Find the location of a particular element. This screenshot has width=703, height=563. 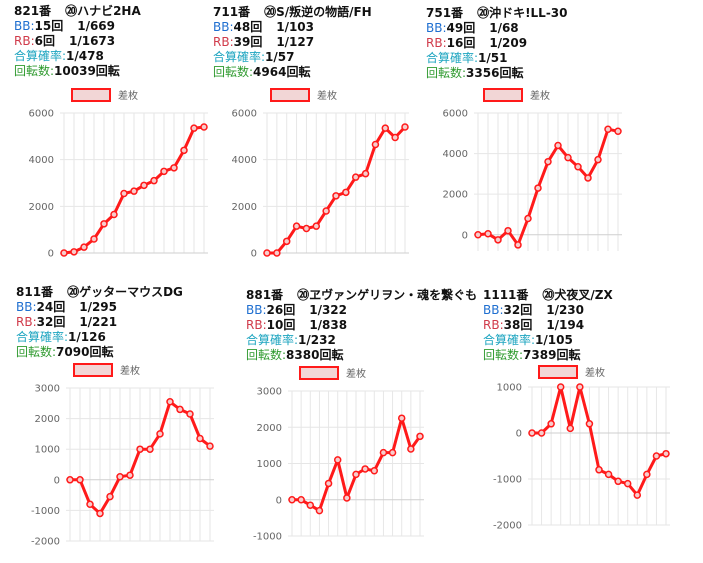

y-tick-label: 2000 is located at coordinates (455, 195).